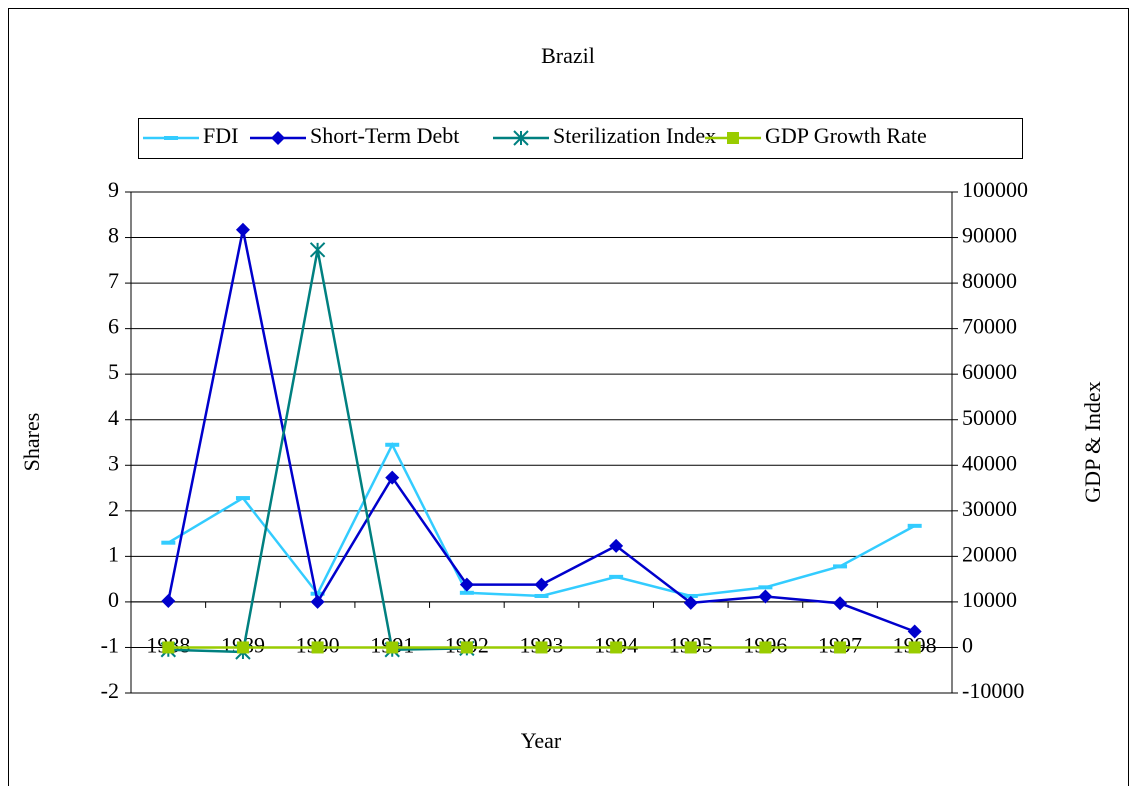  Describe the element at coordinates (989, 280) in the screenshot. I see `y2-tick-label: 80000` at that location.